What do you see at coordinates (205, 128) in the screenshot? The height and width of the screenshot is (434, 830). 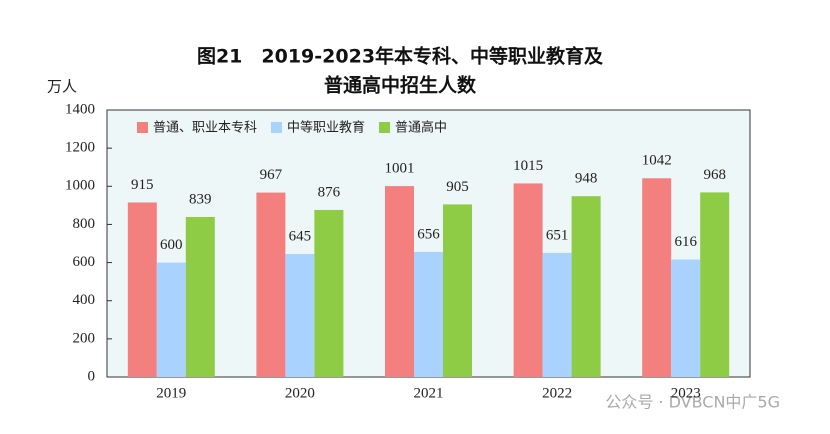 I see `legend-label: 普通、职业本专科` at bounding box center [205, 128].